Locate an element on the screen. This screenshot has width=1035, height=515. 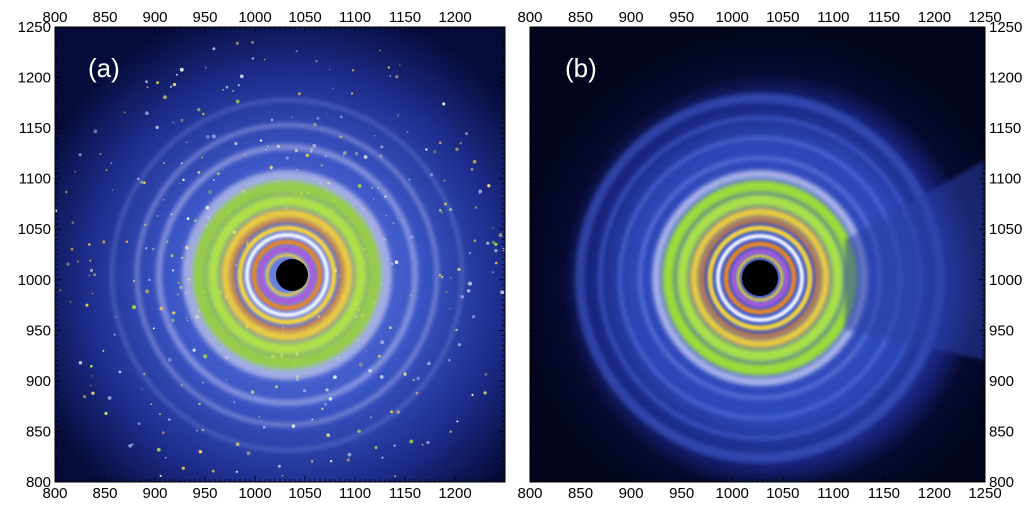
y-tick-label-left: 1000 is located at coordinates (34, 280).